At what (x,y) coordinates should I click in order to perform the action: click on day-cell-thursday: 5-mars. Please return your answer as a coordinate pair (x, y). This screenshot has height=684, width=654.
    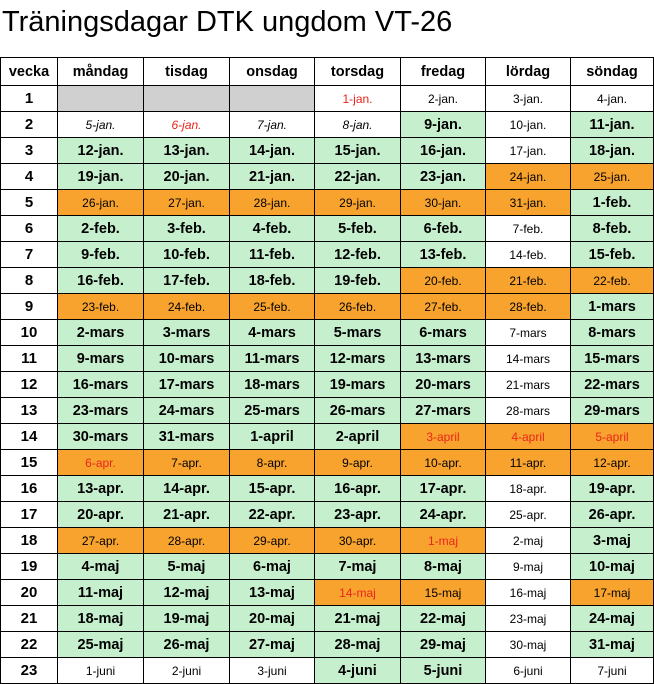
    Looking at the image, I should click on (357, 332).